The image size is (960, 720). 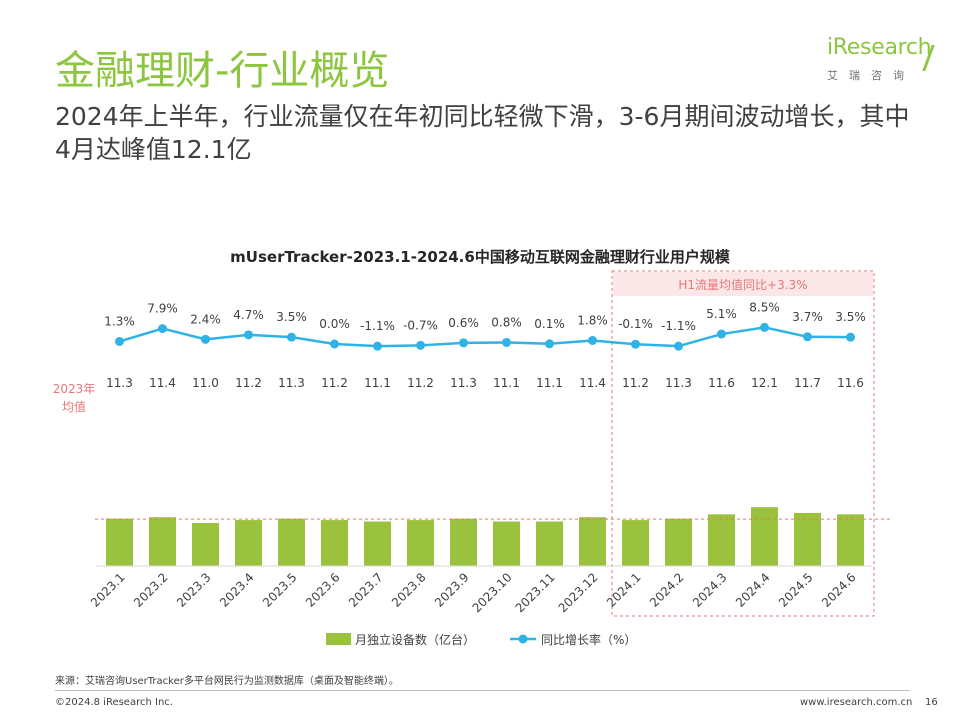 What do you see at coordinates (710, 590) in the screenshot?
I see `x-tick-2024.3: 2024.3` at bounding box center [710, 590].